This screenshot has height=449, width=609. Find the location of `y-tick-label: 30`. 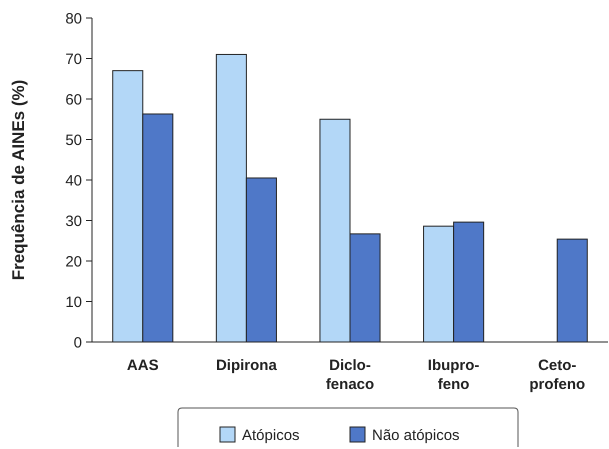

y-tick-label: 30 is located at coordinates (73, 221).